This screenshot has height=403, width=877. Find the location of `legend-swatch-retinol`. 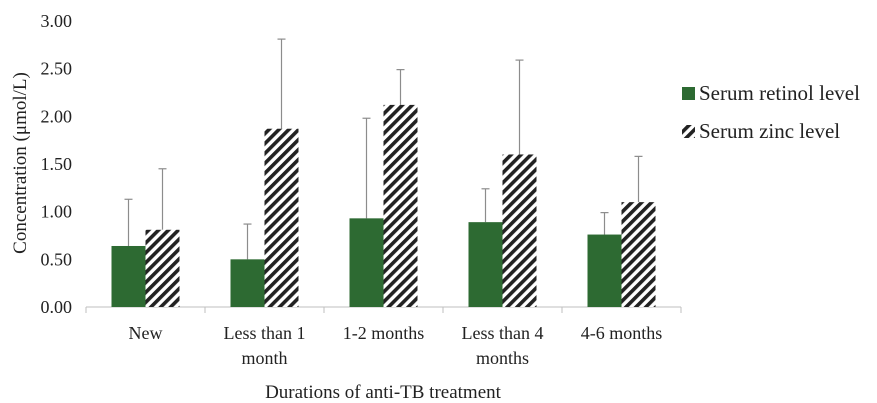

legend-swatch-retinol is located at coordinates (688, 93).